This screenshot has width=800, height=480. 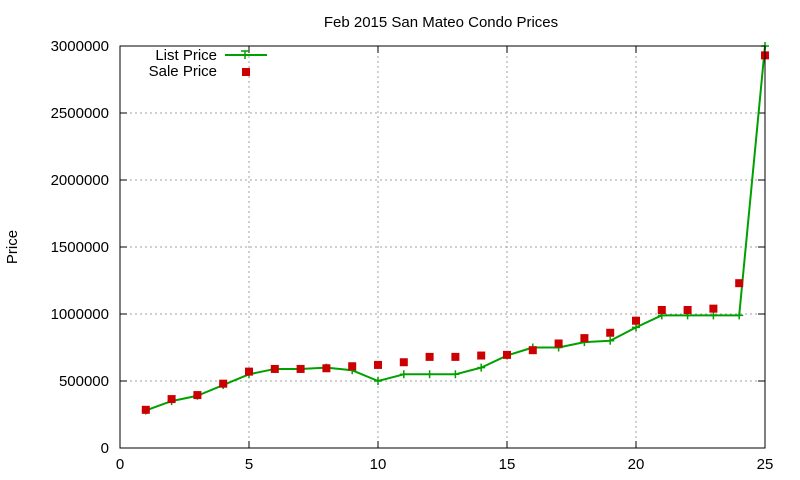 I want to click on y-tick-label: 3000000, so click(x=80, y=46).